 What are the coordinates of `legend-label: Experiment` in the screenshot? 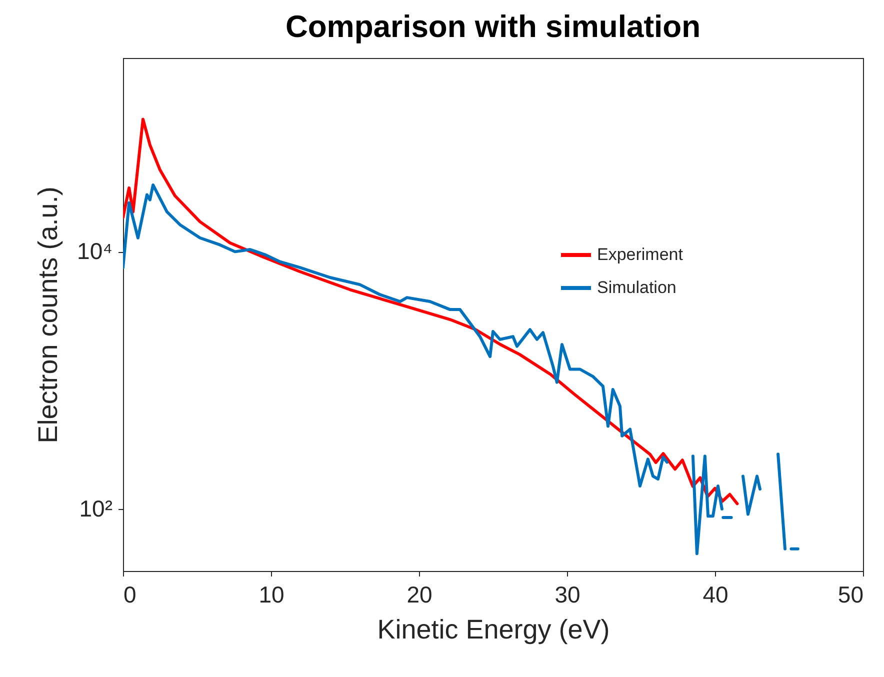 It's located at (640, 254).